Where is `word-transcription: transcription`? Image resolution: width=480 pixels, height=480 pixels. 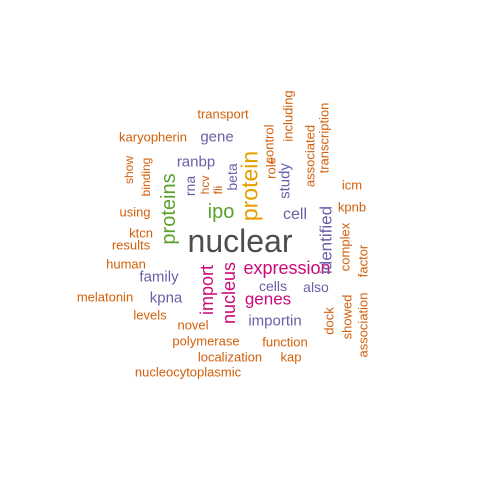
word-transcription: transcription is located at coordinates (324, 138).